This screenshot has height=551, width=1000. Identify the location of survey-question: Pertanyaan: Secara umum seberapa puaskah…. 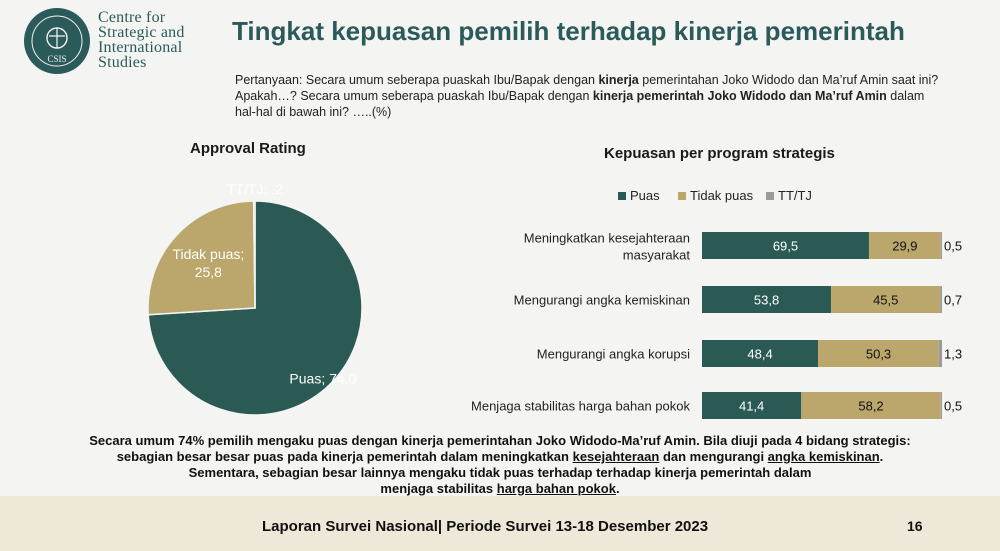
(605, 96).